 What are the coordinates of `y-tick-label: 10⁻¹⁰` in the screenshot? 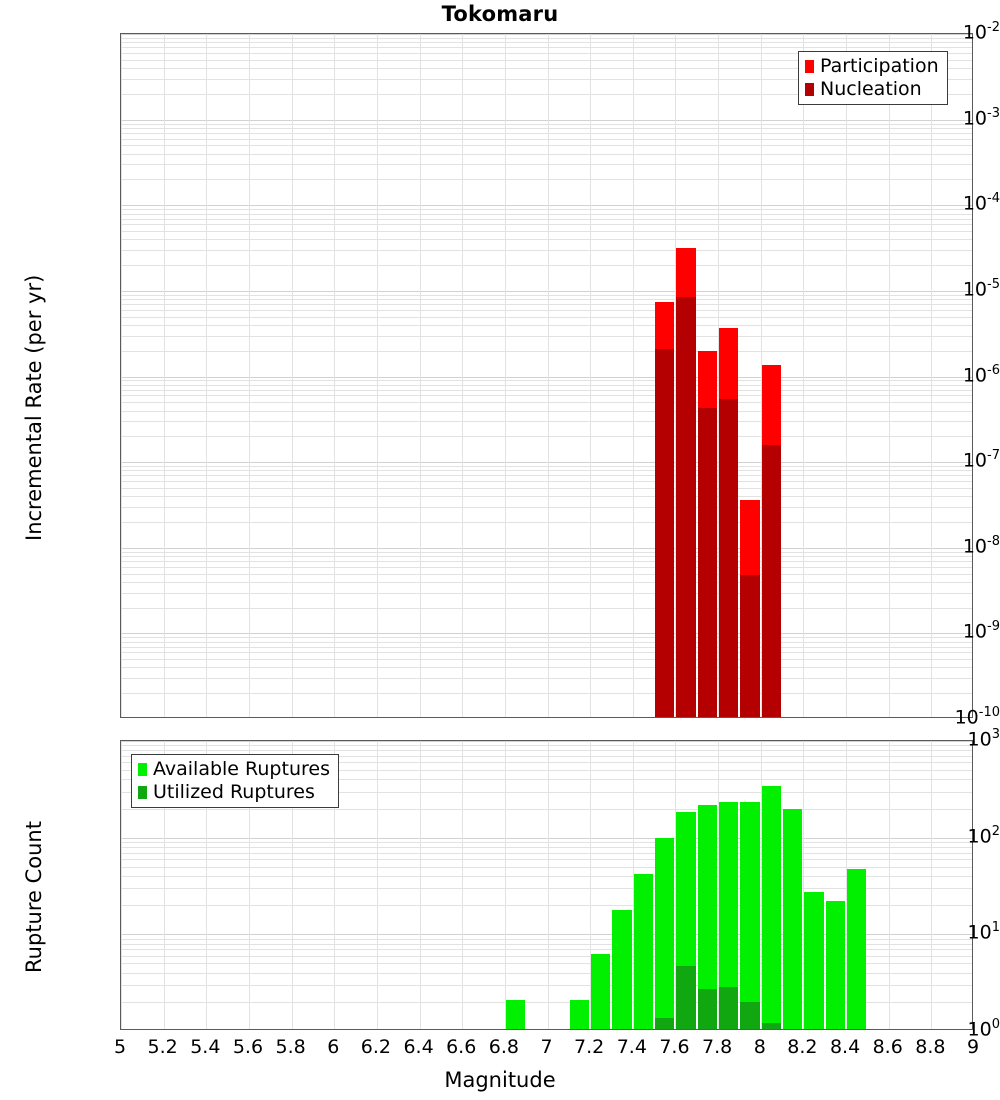 It's located at (977, 717).